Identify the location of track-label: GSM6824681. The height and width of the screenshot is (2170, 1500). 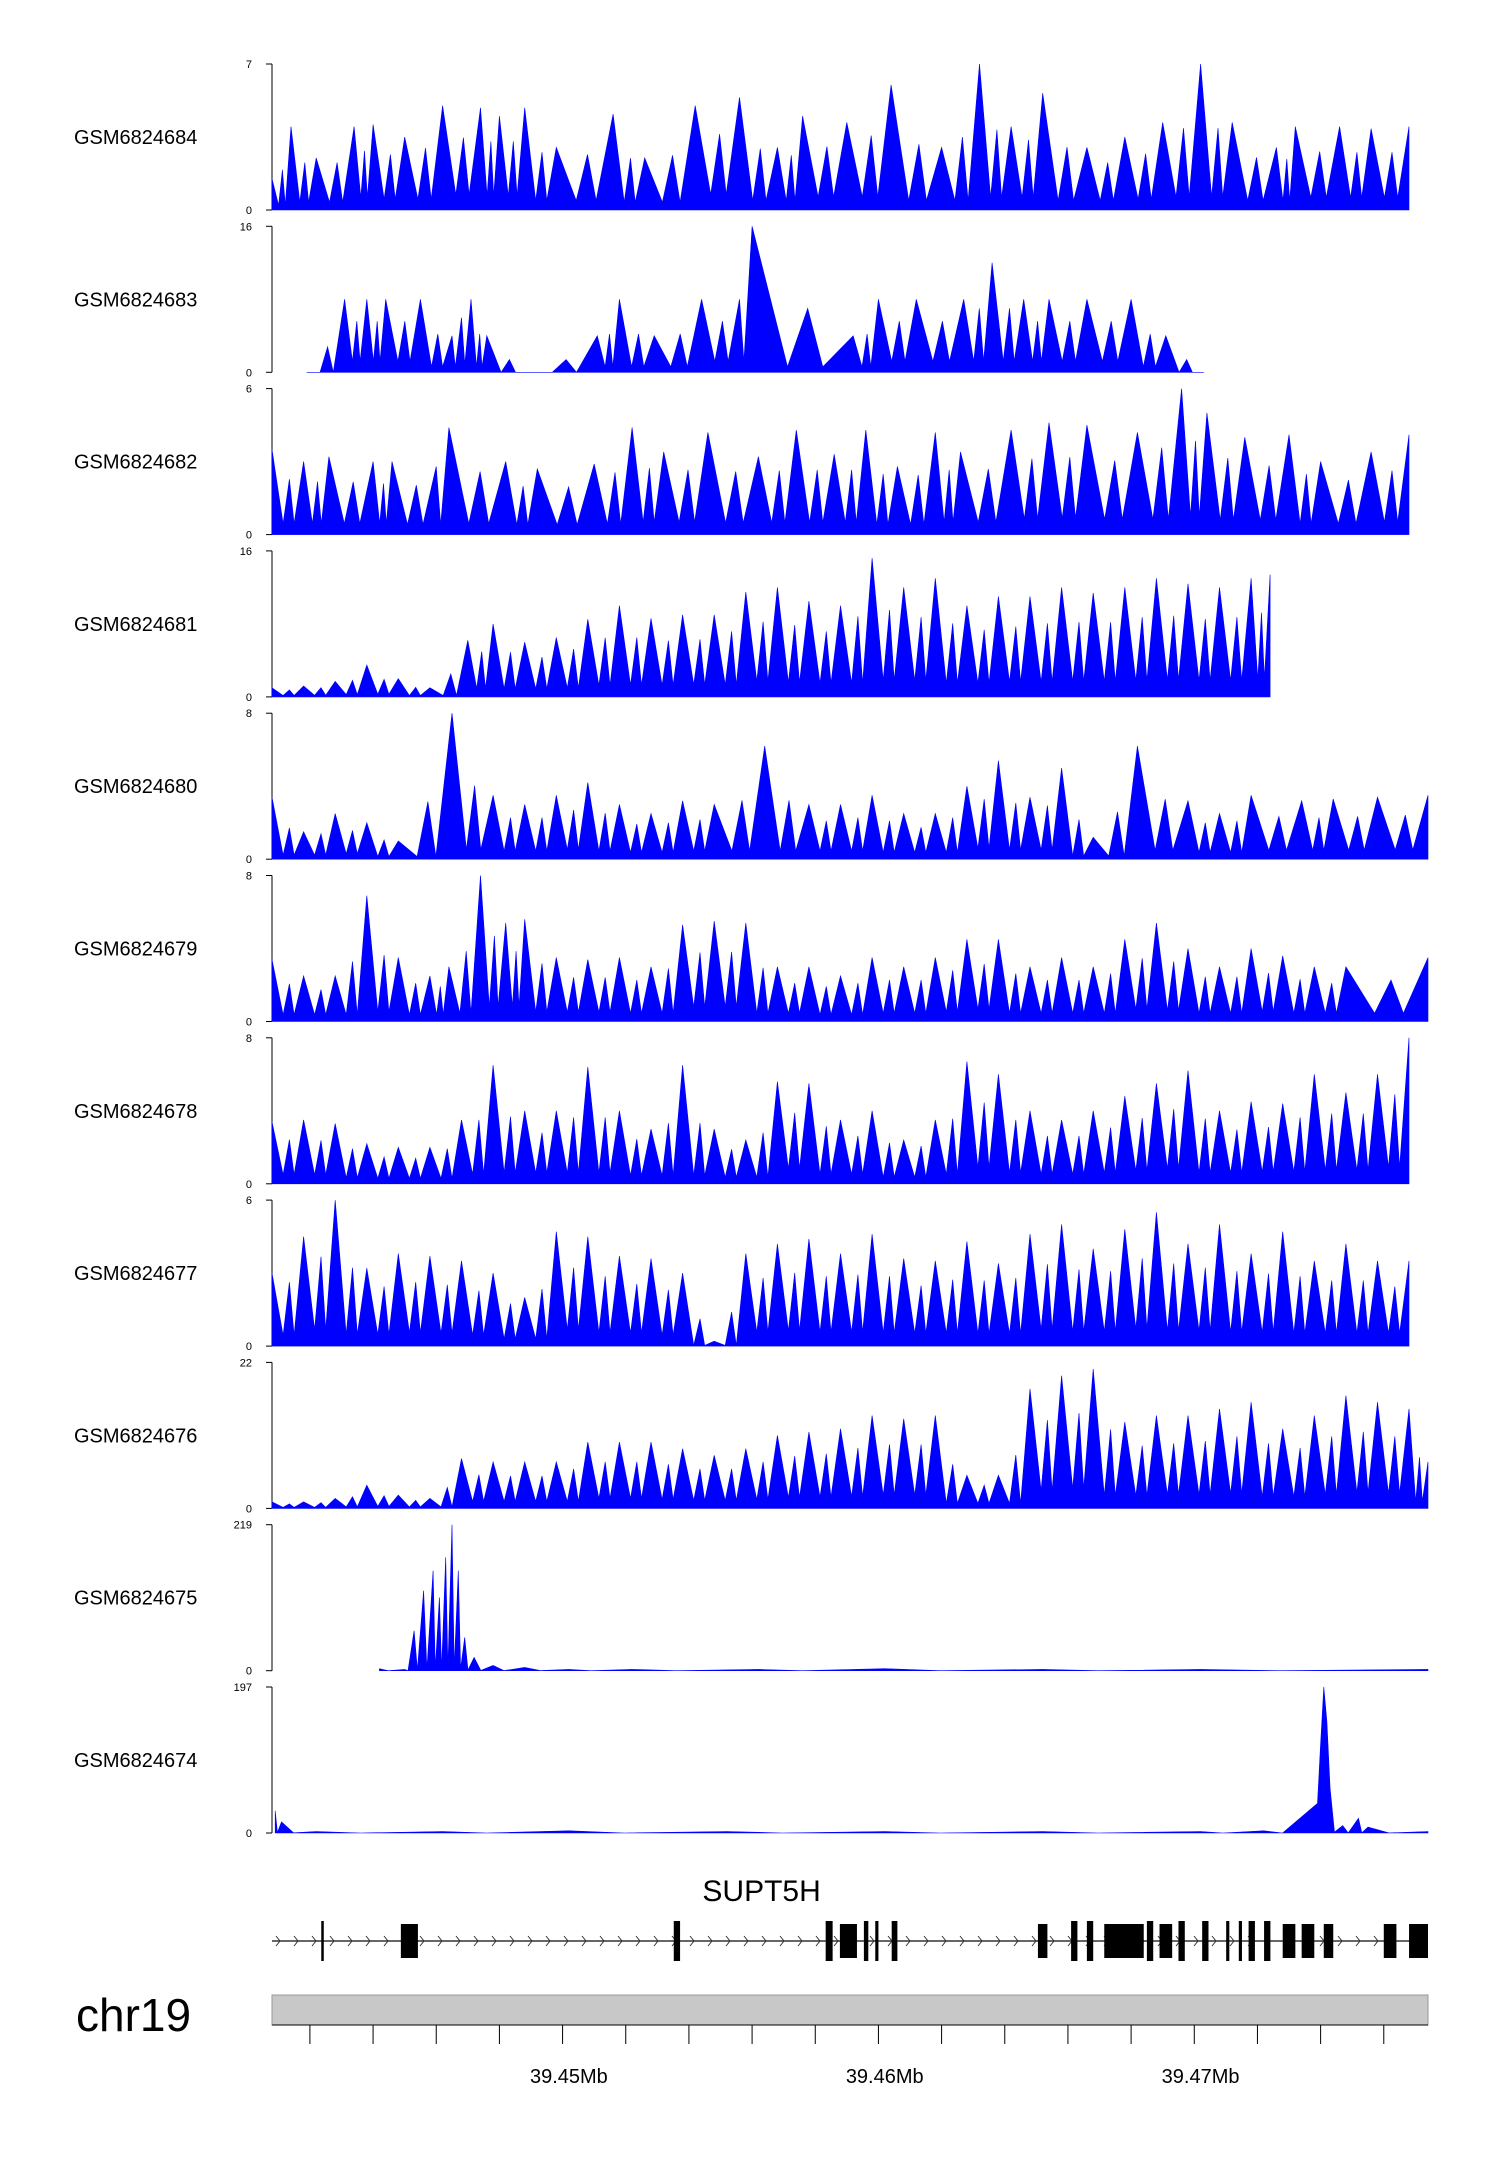
(135, 625).